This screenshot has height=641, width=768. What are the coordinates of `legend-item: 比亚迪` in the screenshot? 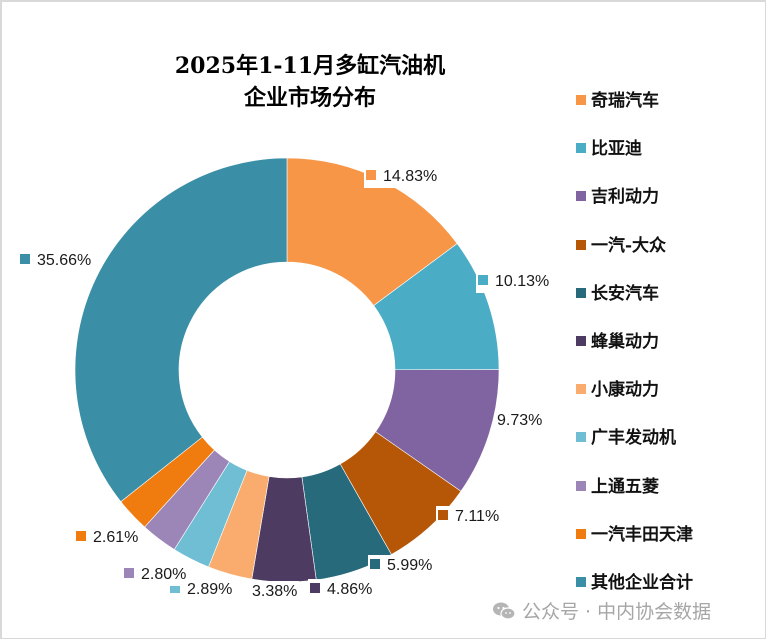 It's located at (609, 149).